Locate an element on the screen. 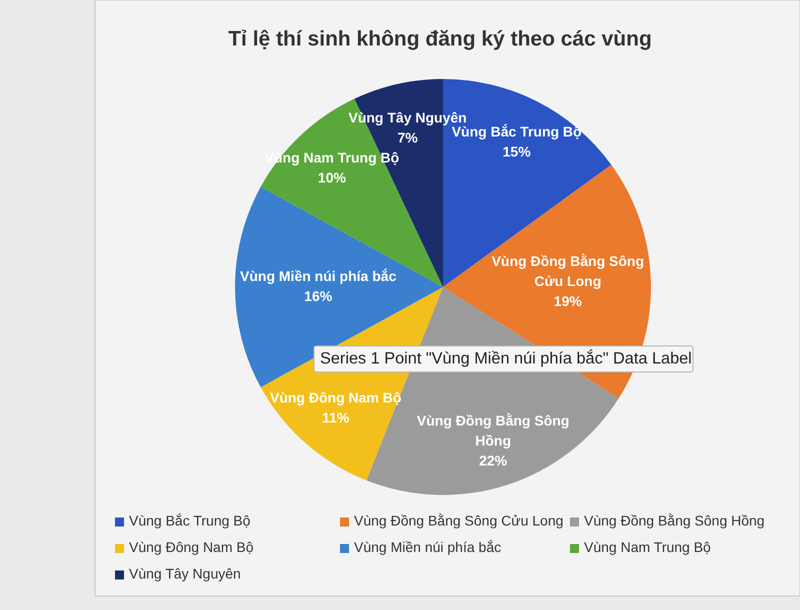 The height and width of the screenshot is (610, 800). data-label: 10% is located at coordinates (332, 177).